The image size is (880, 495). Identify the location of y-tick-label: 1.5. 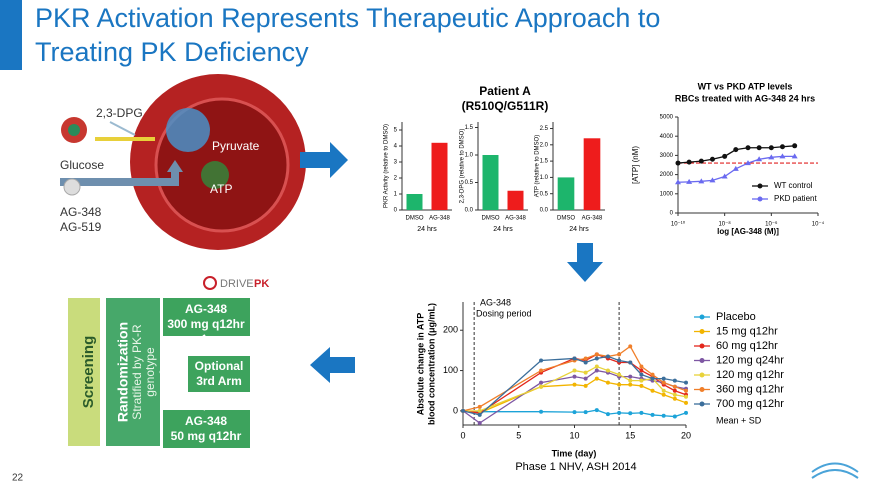
(469, 128).